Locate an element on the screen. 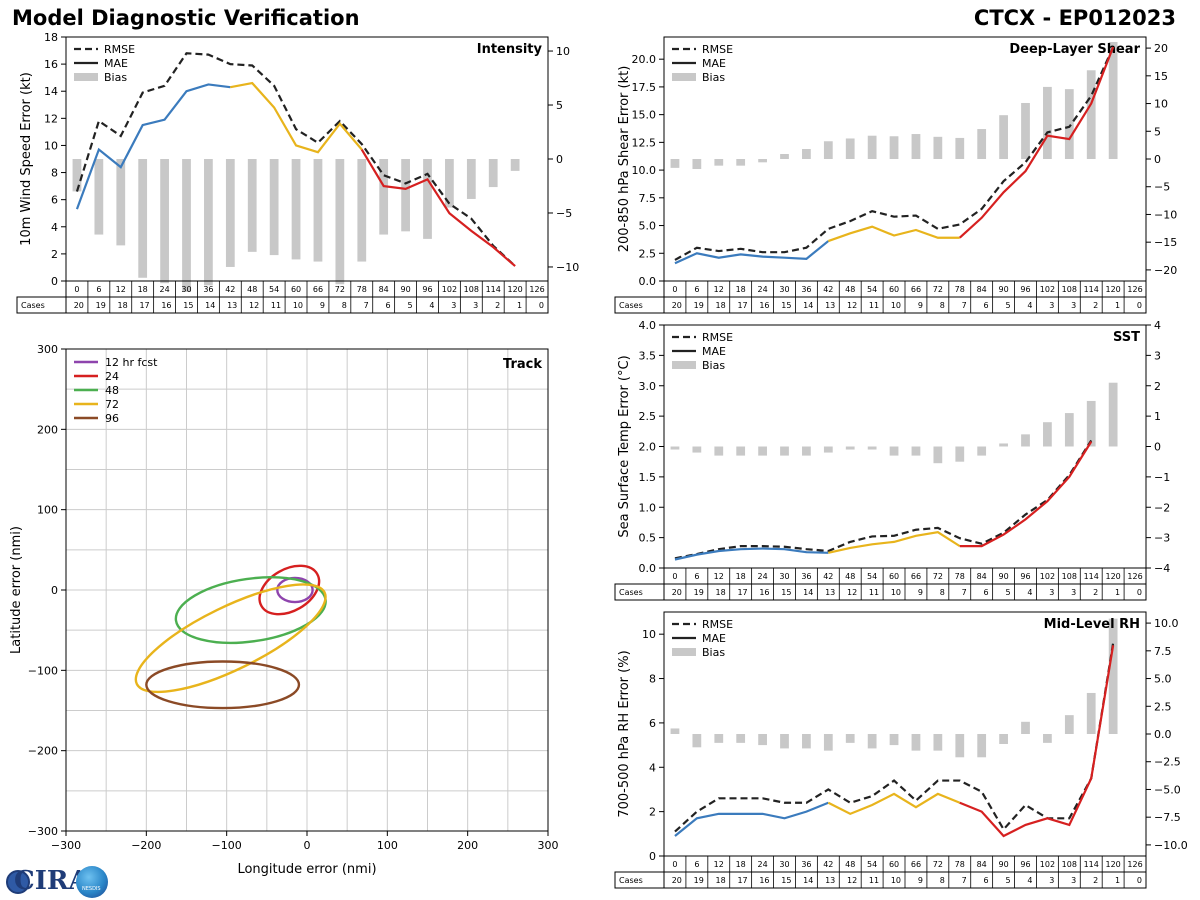 This screenshot has width=1200, height=900. rh-mae-line-late is located at coordinates (1037, 741).